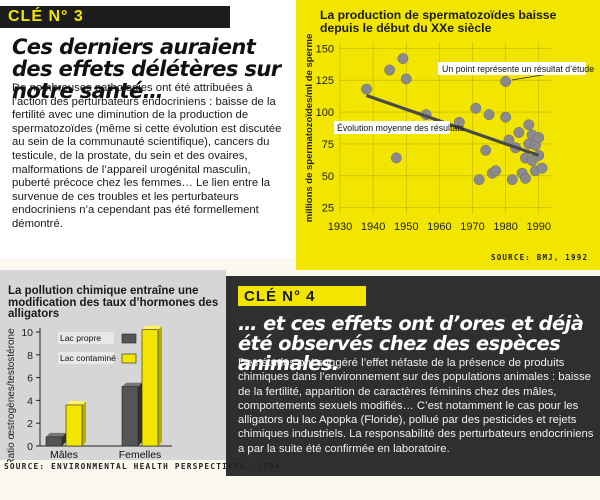  What do you see at coordinates (46, 16) in the screenshot?
I see `cle3-label: CLÉ N° 3` at bounding box center [46, 16].